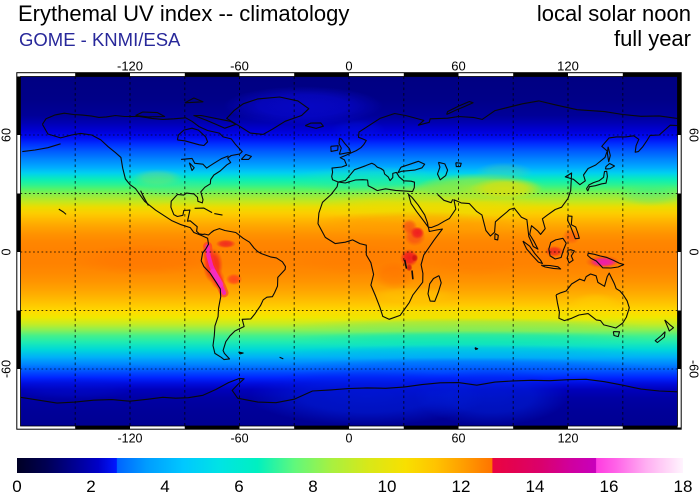  I want to click on svg-text: 6, so click(238, 486).